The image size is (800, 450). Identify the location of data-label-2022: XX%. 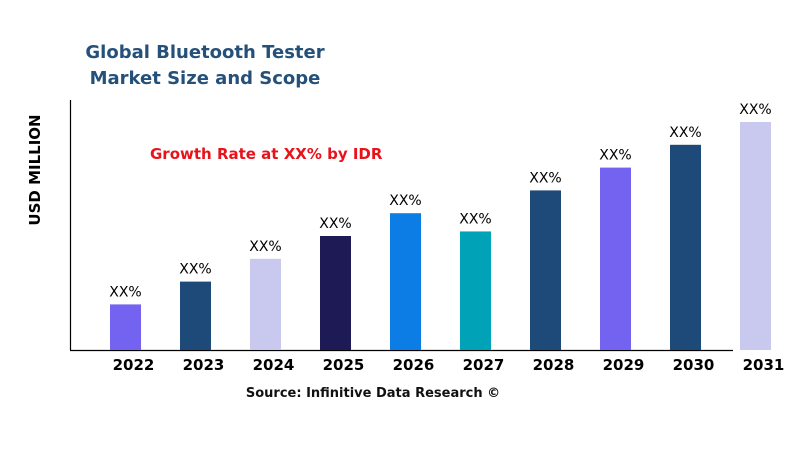
(125, 292).